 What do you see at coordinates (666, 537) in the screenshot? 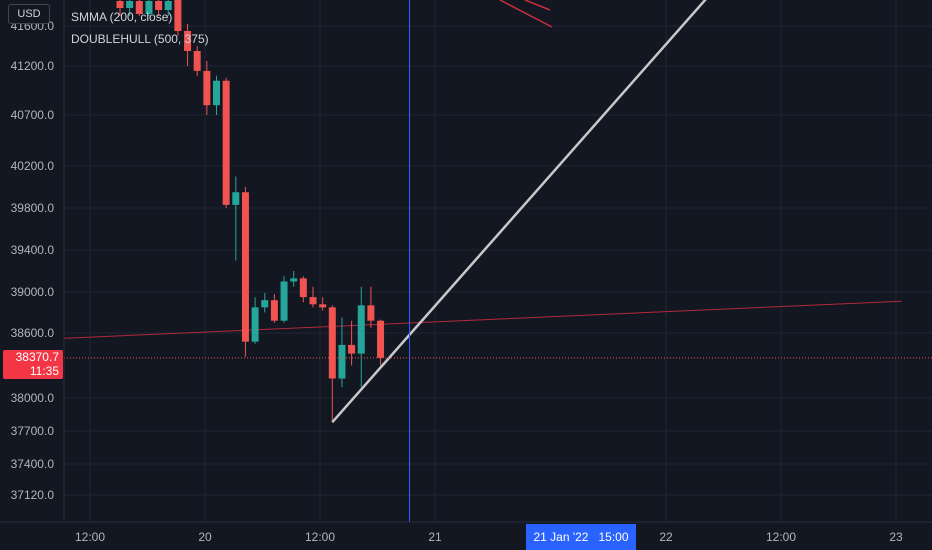
I see `time-tick-label: 22` at bounding box center [666, 537].